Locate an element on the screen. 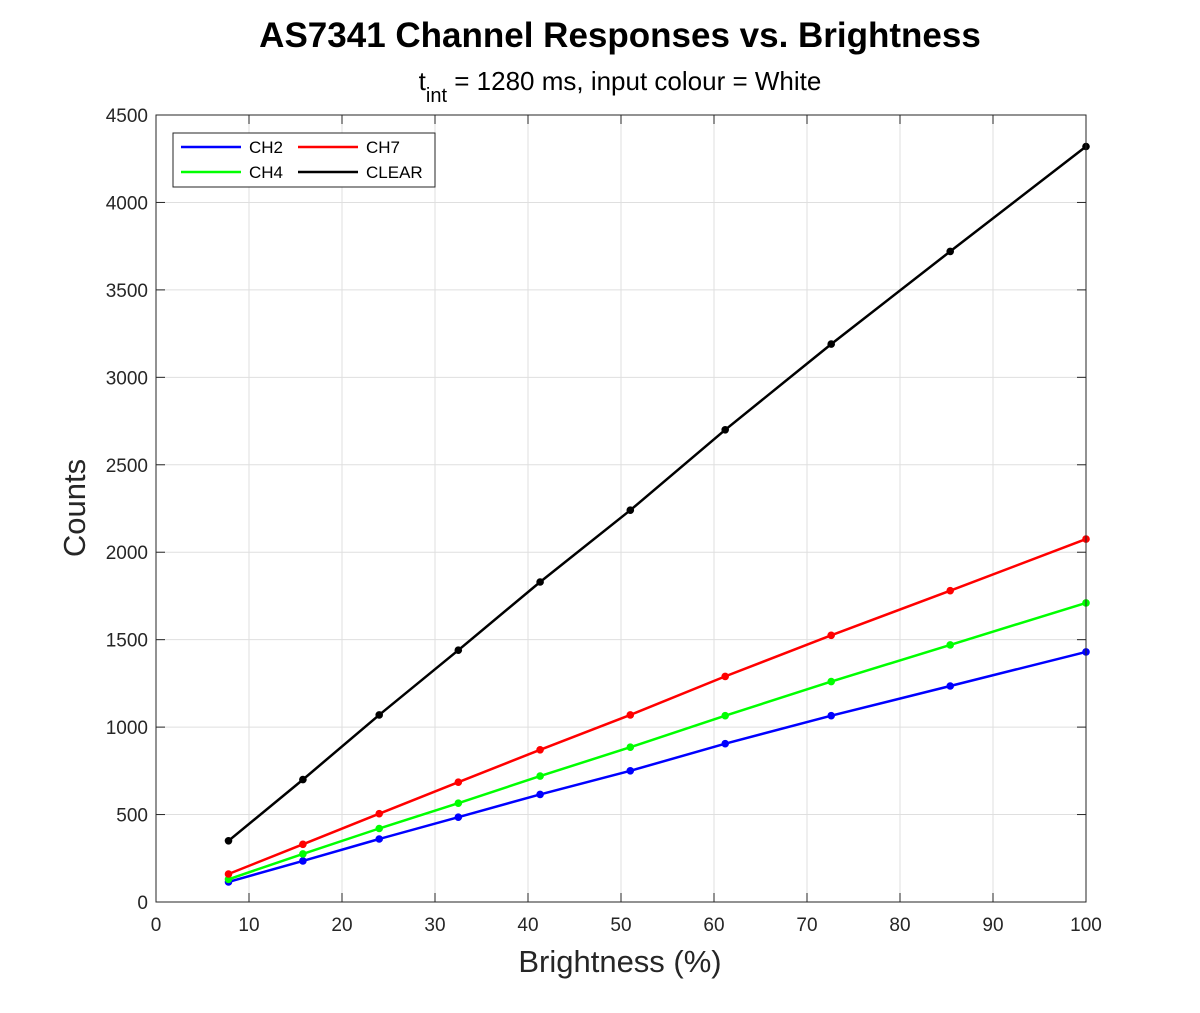 The height and width of the screenshot is (1013, 1200). x-tick-label: 50 is located at coordinates (620, 925).